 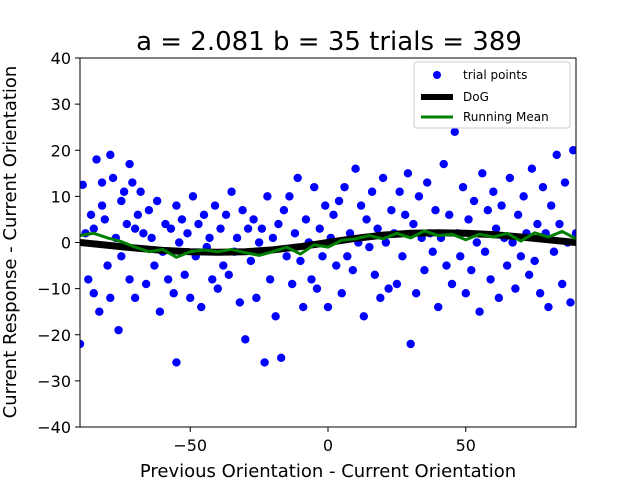 What do you see at coordinates (190, 445) in the screenshot?
I see `x-tick-label: −50` at bounding box center [190, 445].